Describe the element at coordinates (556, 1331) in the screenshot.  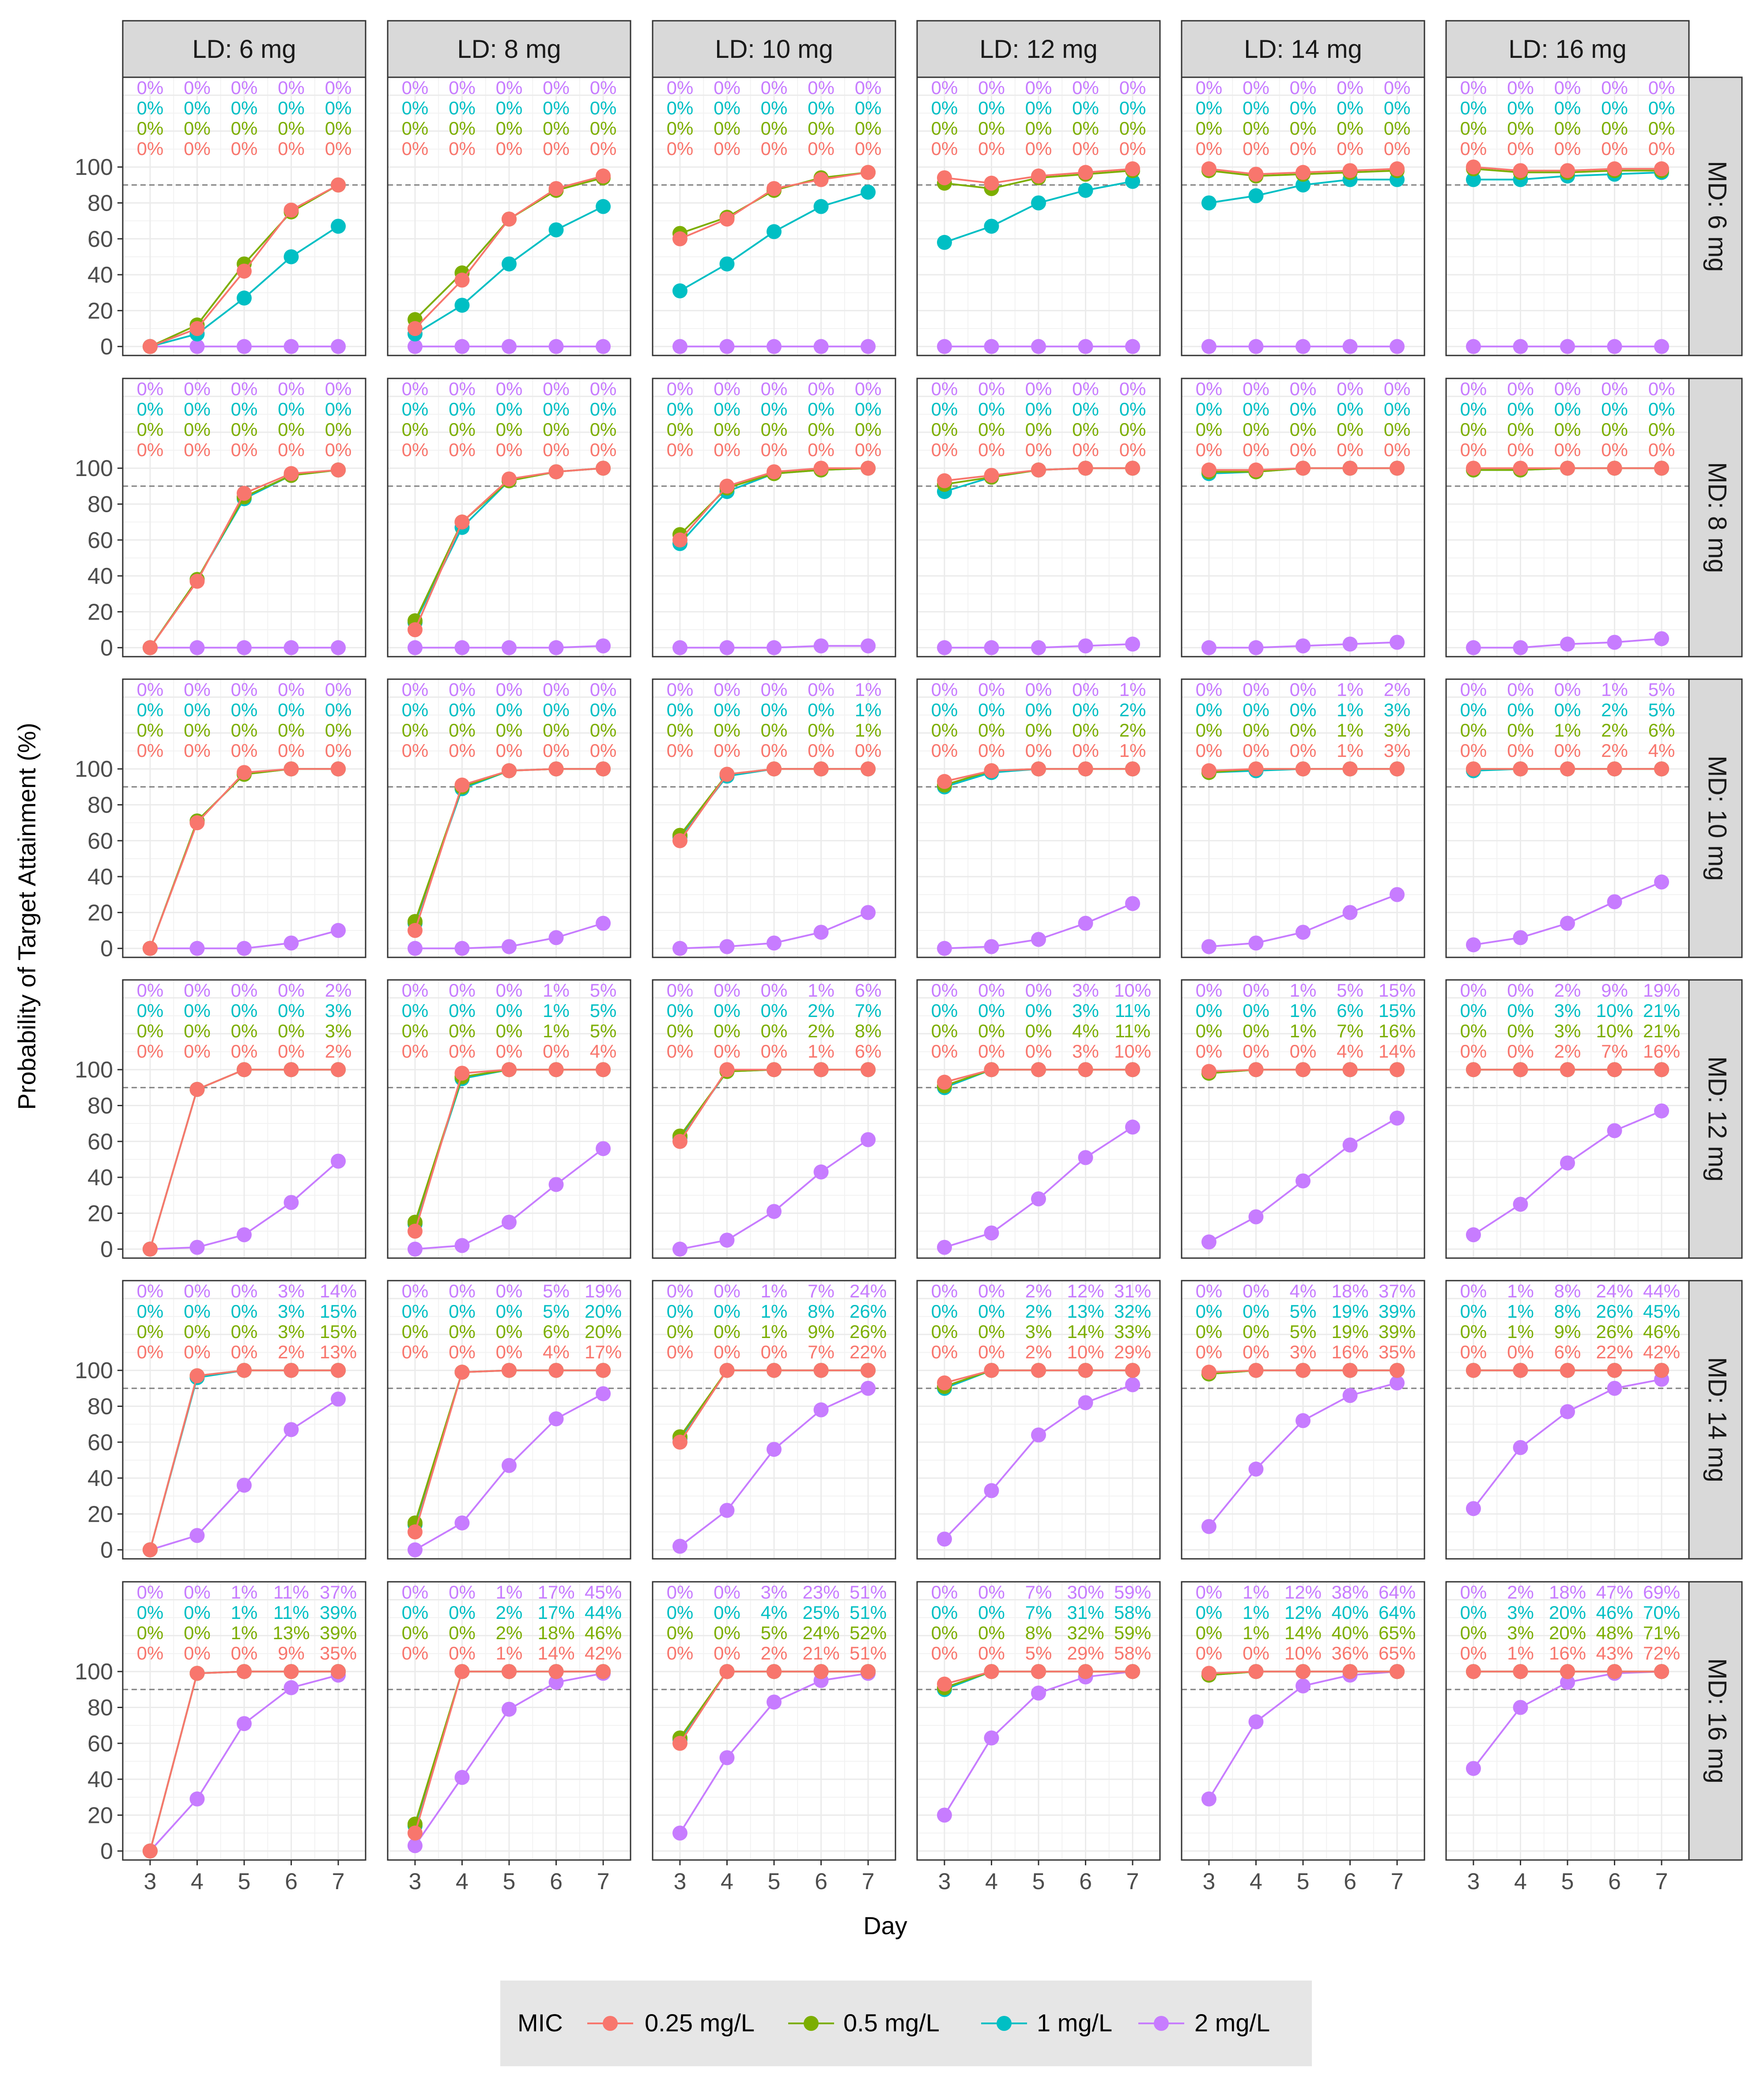
I see `percent-label: 6%` at that location.